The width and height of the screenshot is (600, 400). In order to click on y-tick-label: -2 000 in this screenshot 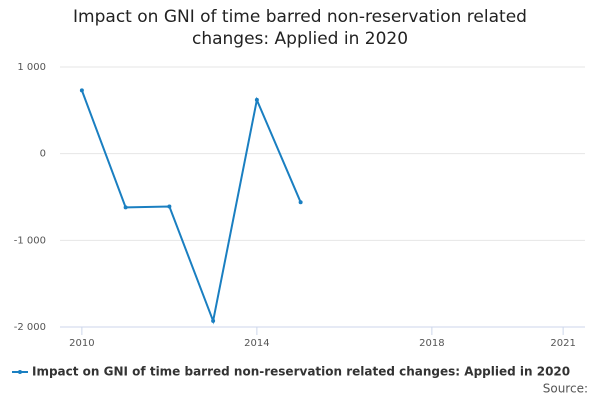, I will do `click(30, 327)`.